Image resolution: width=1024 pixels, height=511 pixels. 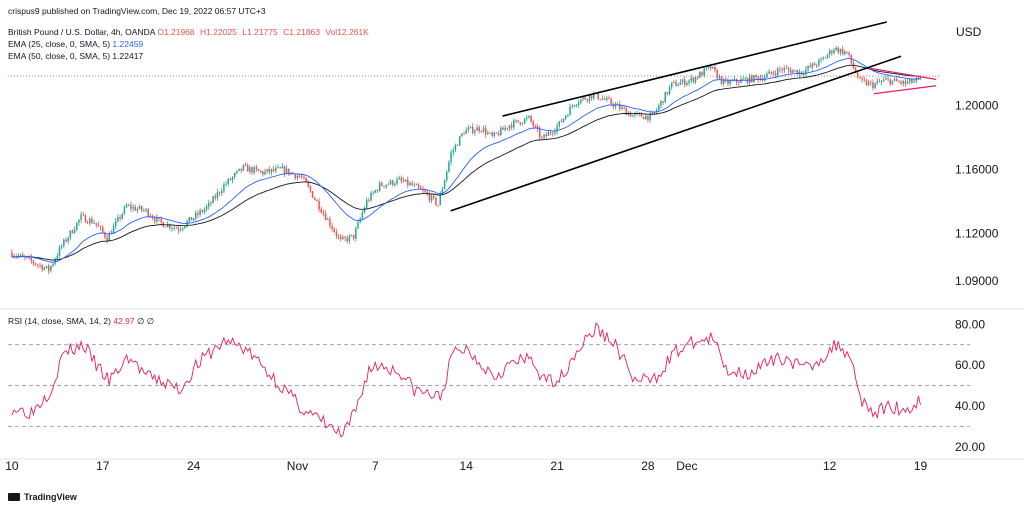 I want to click on ema25-legend: EMA (25, close, 0, SMA, 5) 1.22459, so click(x=75, y=44).